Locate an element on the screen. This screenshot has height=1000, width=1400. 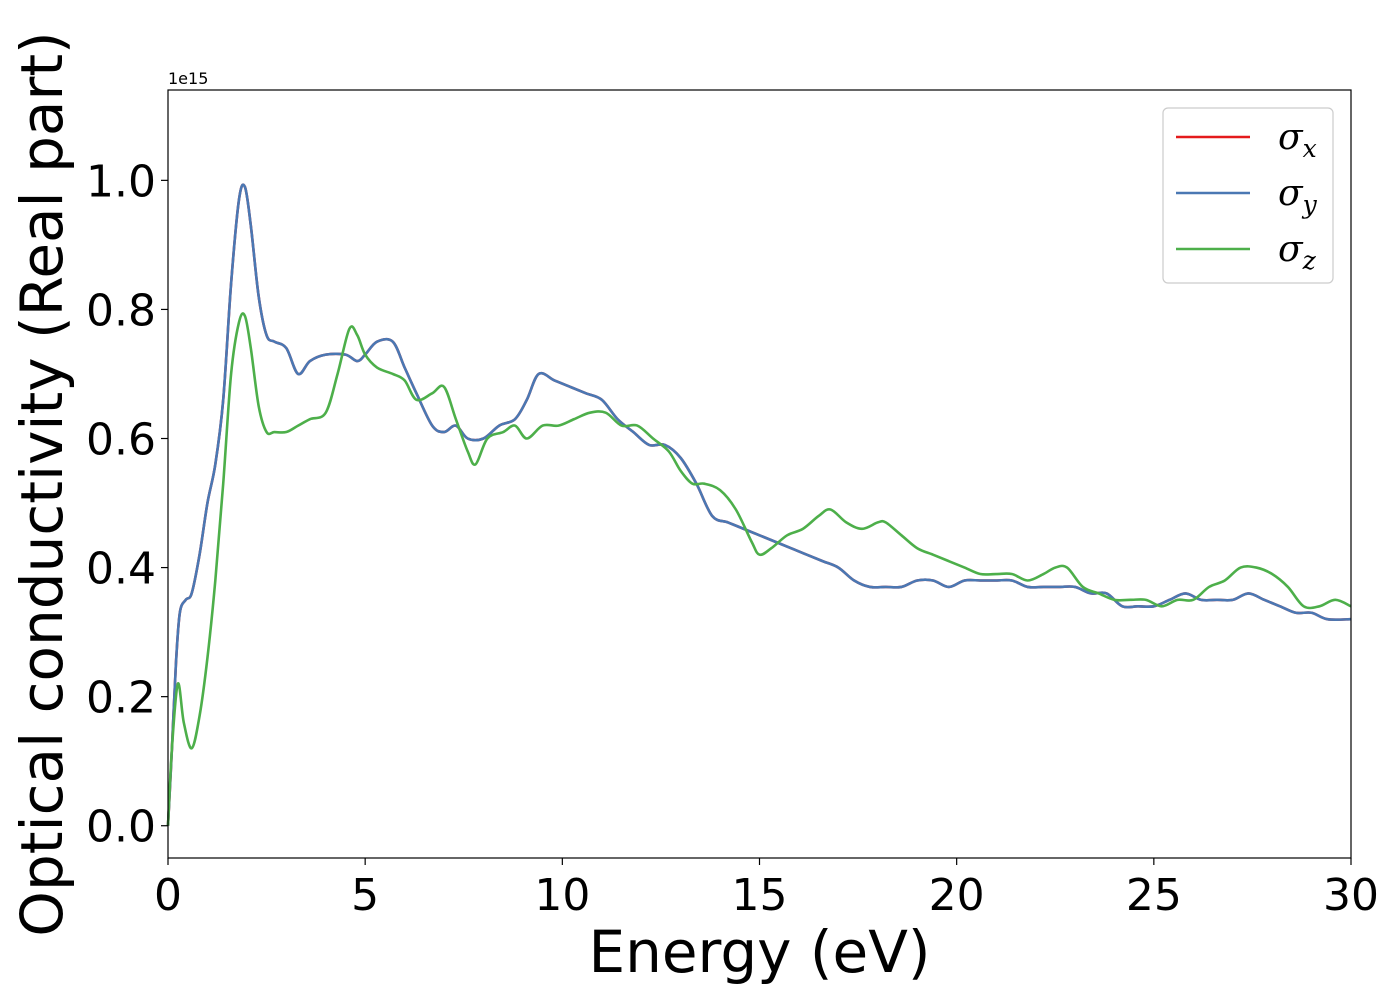
y-tick-label: 0.6 is located at coordinates (121, 440).